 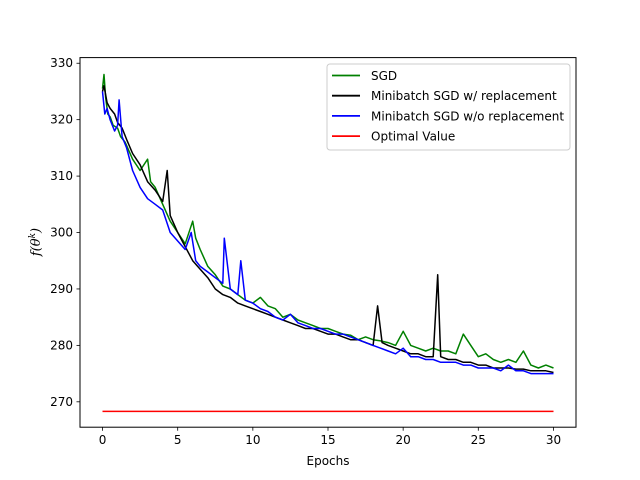 What do you see at coordinates (61, 176) in the screenshot?
I see `y-tick-label: 310` at bounding box center [61, 176].